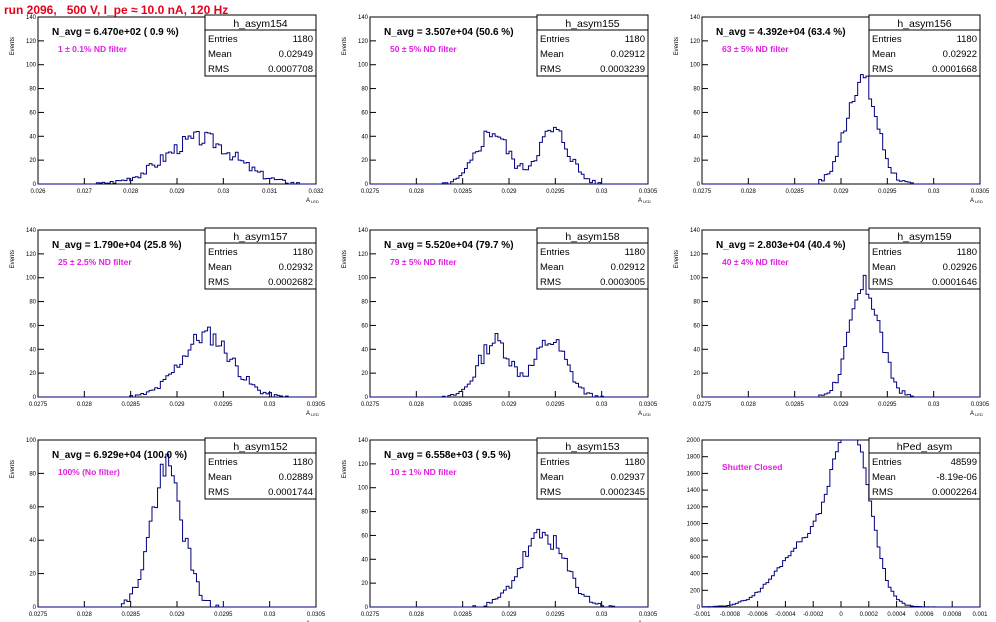 The width and height of the screenshot is (996, 622). I want to click on stats-value: 0.02932, so click(296, 267).